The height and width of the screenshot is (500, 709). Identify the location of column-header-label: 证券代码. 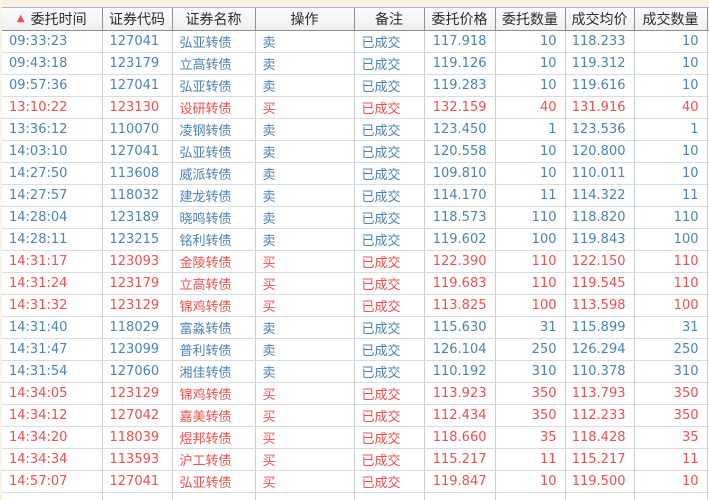
(137, 20).